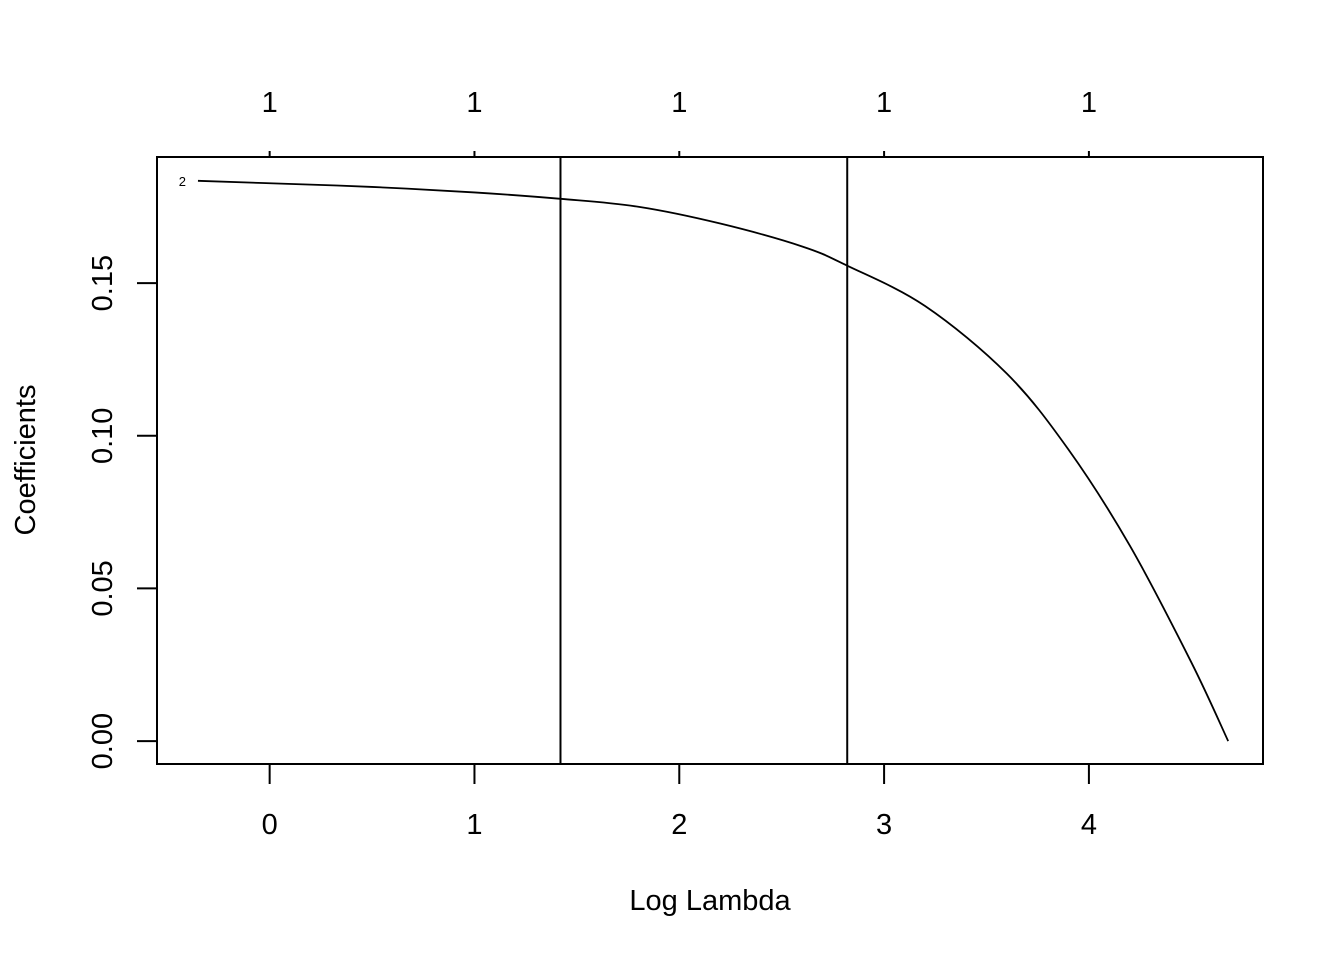 Image resolution: width=1344 pixels, height=960 pixels. What do you see at coordinates (679, 802) in the screenshot?
I see `x-axis-bottom: 0 1 2 3 4` at bounding box center [679, 802].